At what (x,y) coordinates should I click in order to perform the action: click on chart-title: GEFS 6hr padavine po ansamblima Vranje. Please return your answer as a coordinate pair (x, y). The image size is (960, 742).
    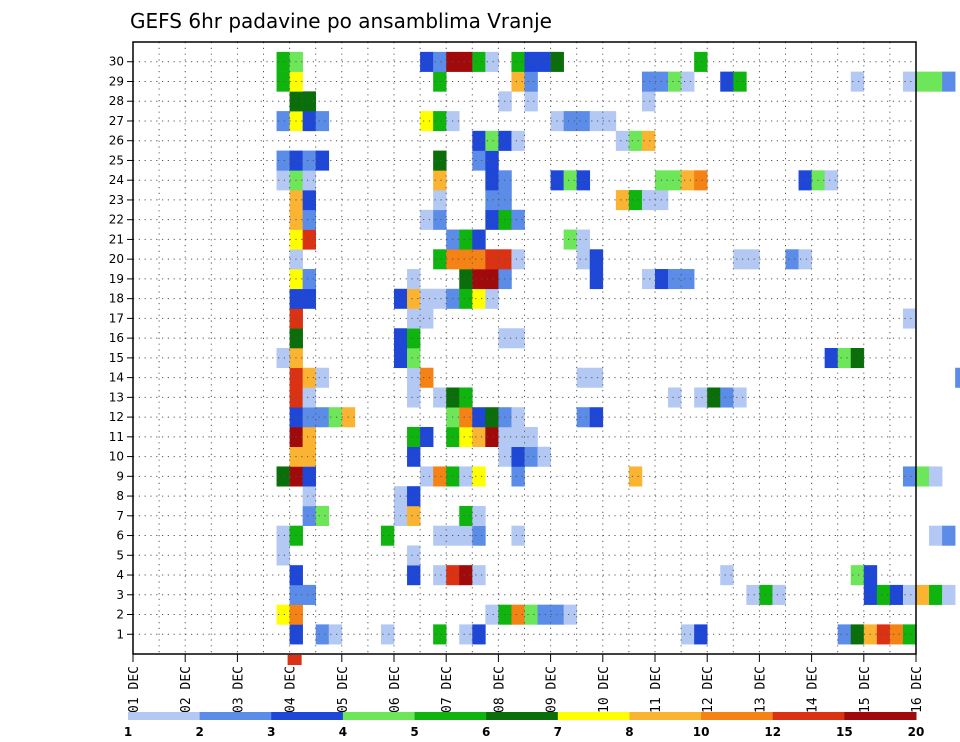
    Looking at the image, I should click on (341, 21).